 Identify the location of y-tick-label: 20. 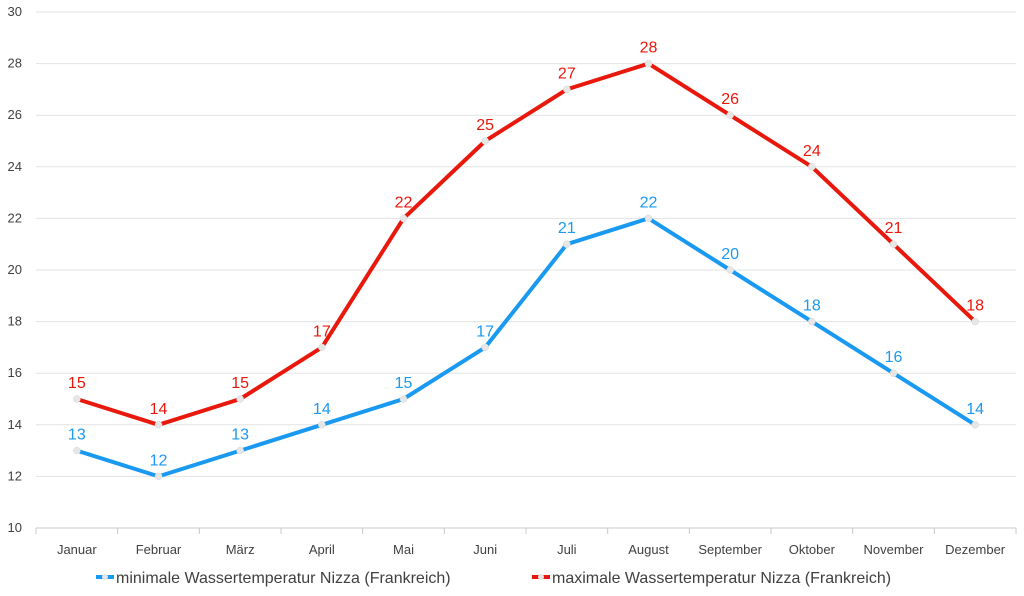
(15, 269).